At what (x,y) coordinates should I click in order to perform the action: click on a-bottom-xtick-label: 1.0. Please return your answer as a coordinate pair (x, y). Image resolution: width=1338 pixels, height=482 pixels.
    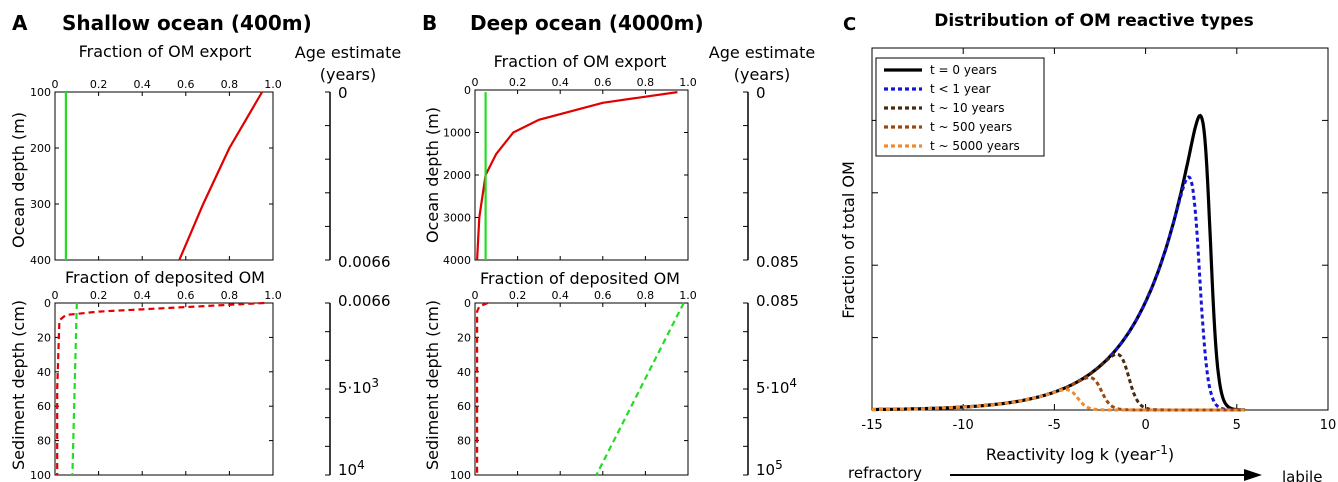
    Looking at the image, I should click on (273, 295).